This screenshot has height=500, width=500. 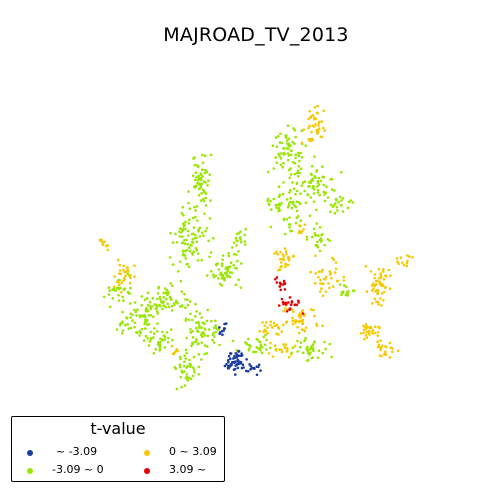 What do you see at coordinates (193, 451) in the screenshot?
I see `legend-label-yellow: 0 ~ 3.09` at bounding box center [193, 451].